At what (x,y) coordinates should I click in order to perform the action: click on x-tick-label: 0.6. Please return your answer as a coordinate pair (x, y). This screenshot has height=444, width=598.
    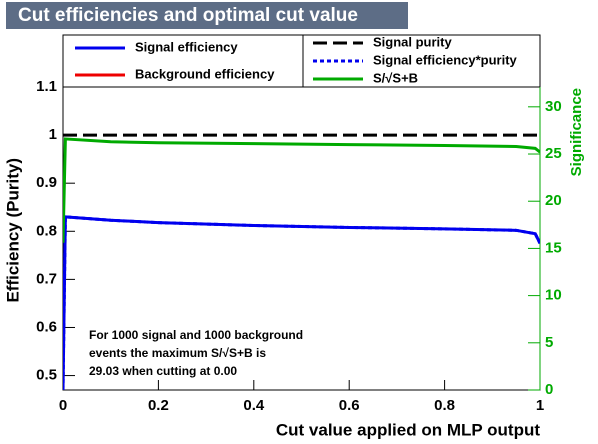
    Looking at the image, I should click on (349, 405).